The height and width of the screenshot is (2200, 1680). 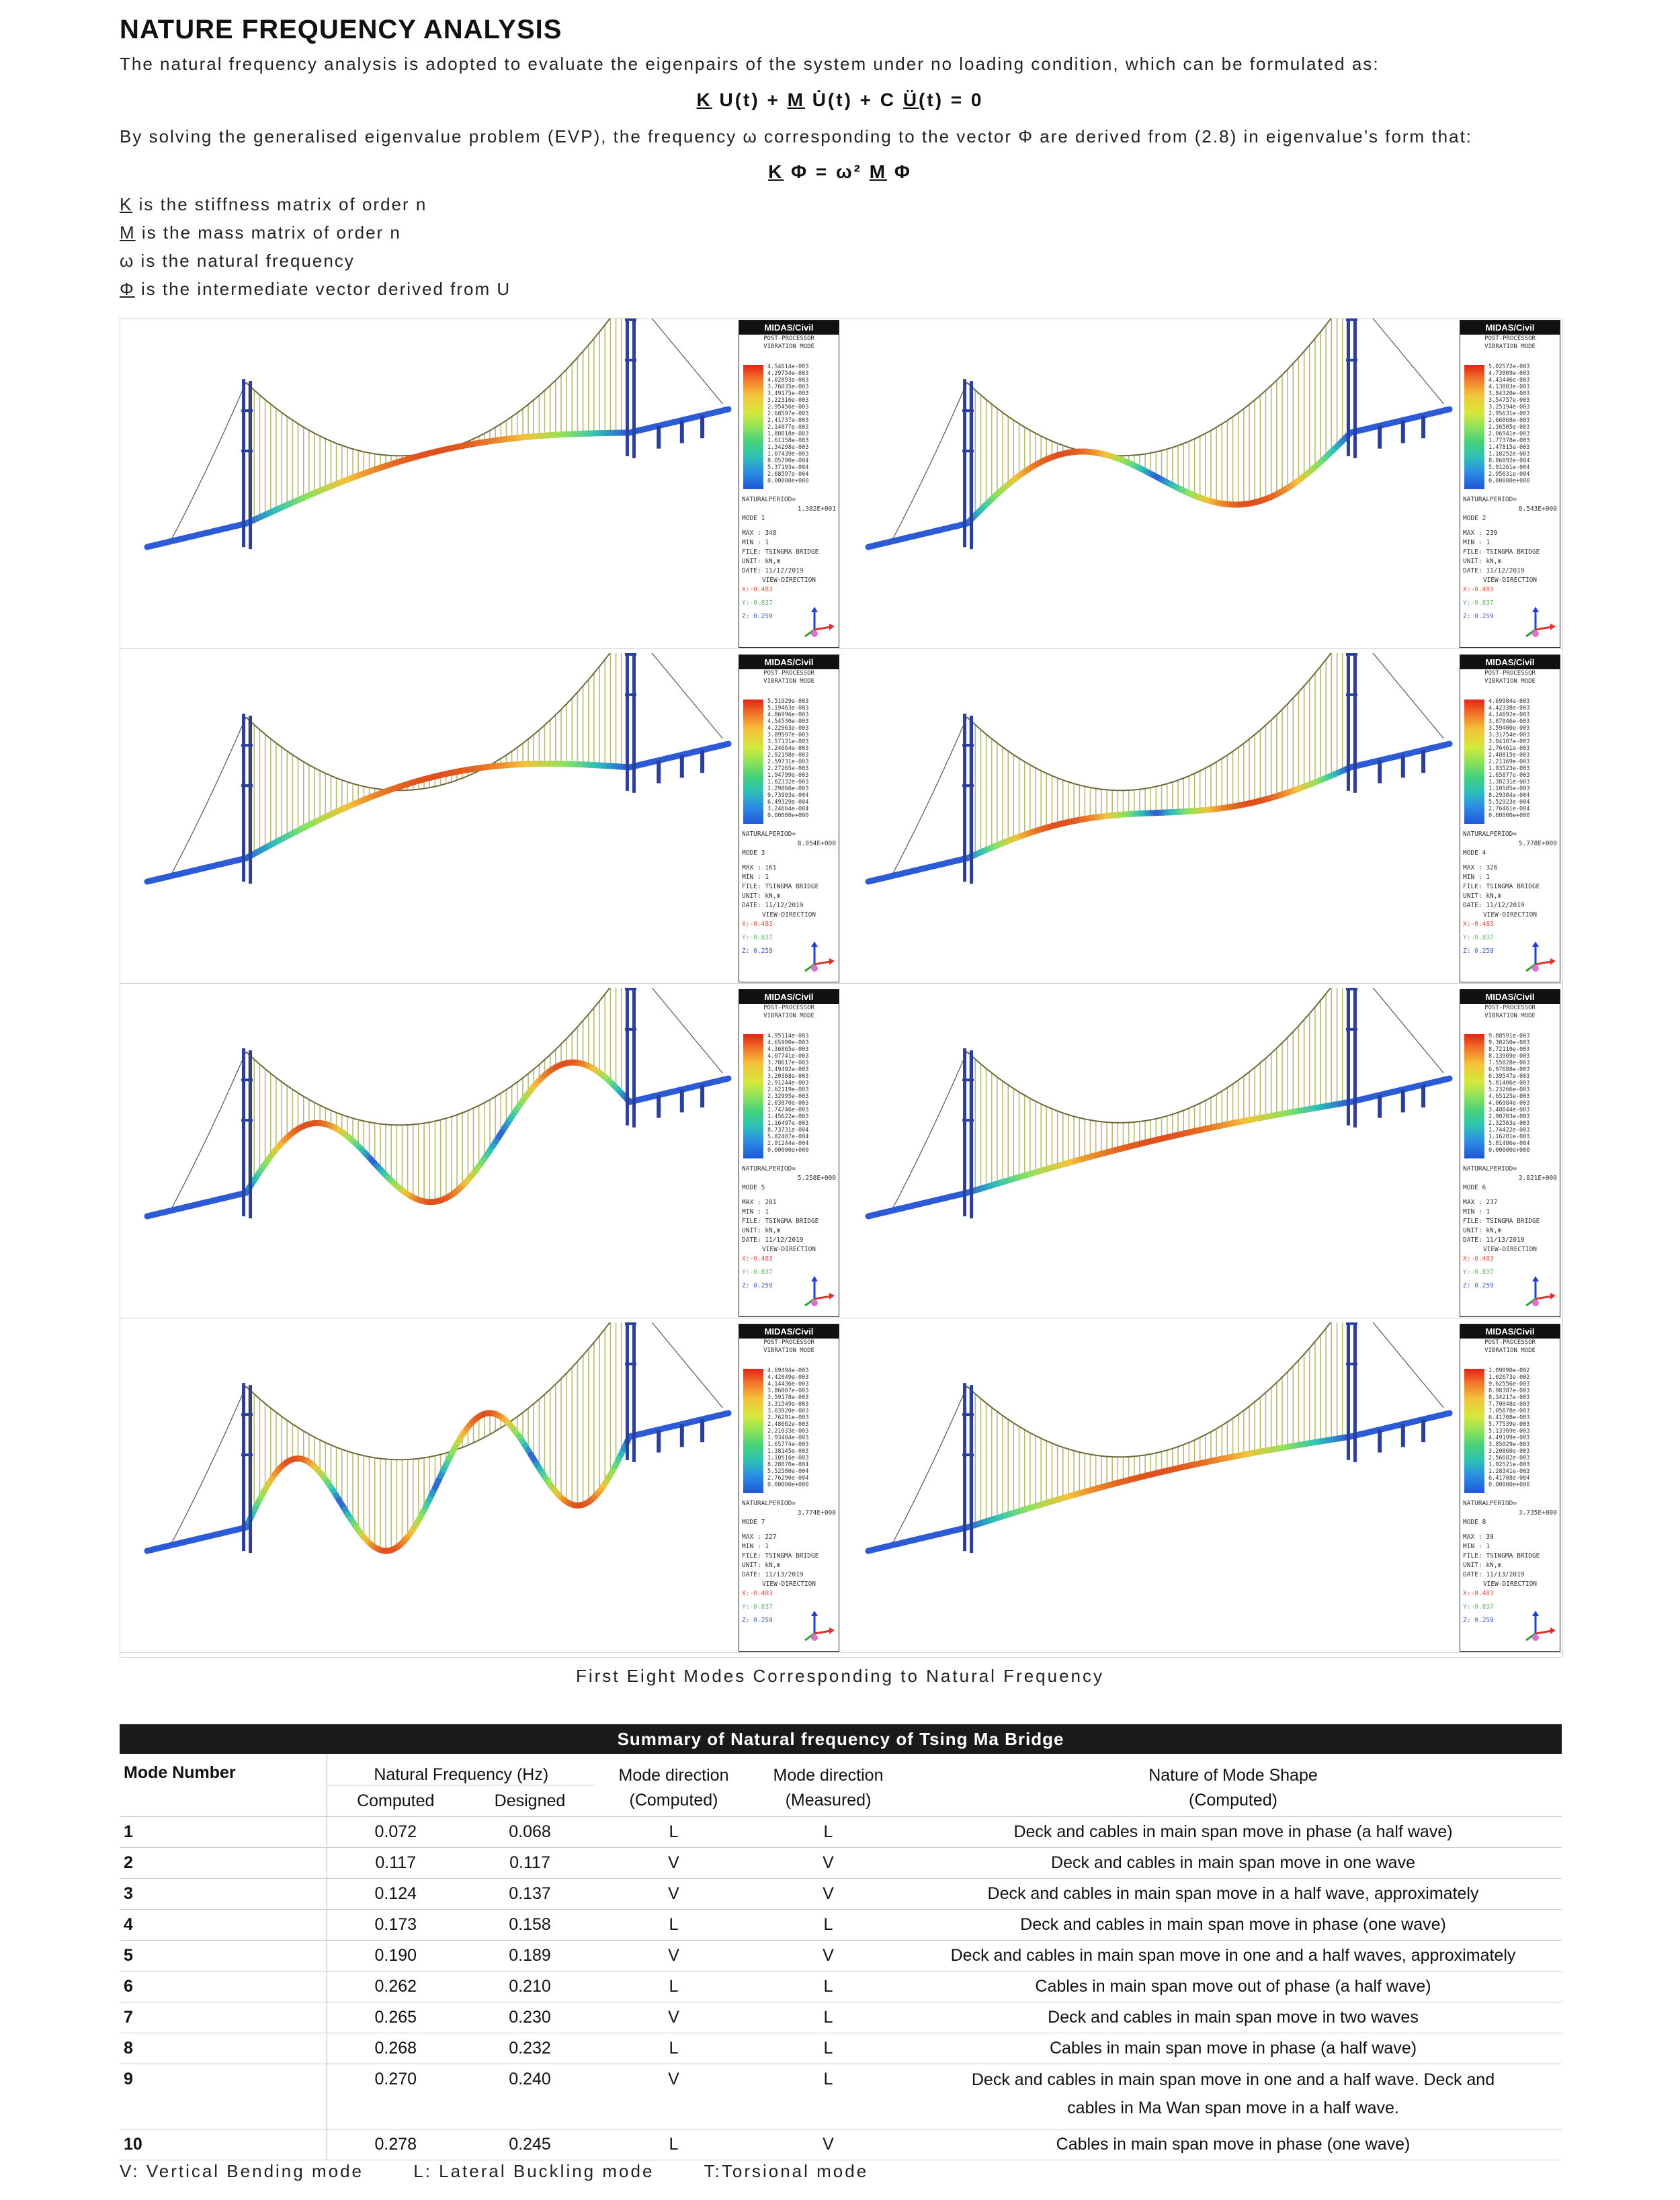 I want to click on scale-value: 1.45622e-003, so click(x=788, y=1116).